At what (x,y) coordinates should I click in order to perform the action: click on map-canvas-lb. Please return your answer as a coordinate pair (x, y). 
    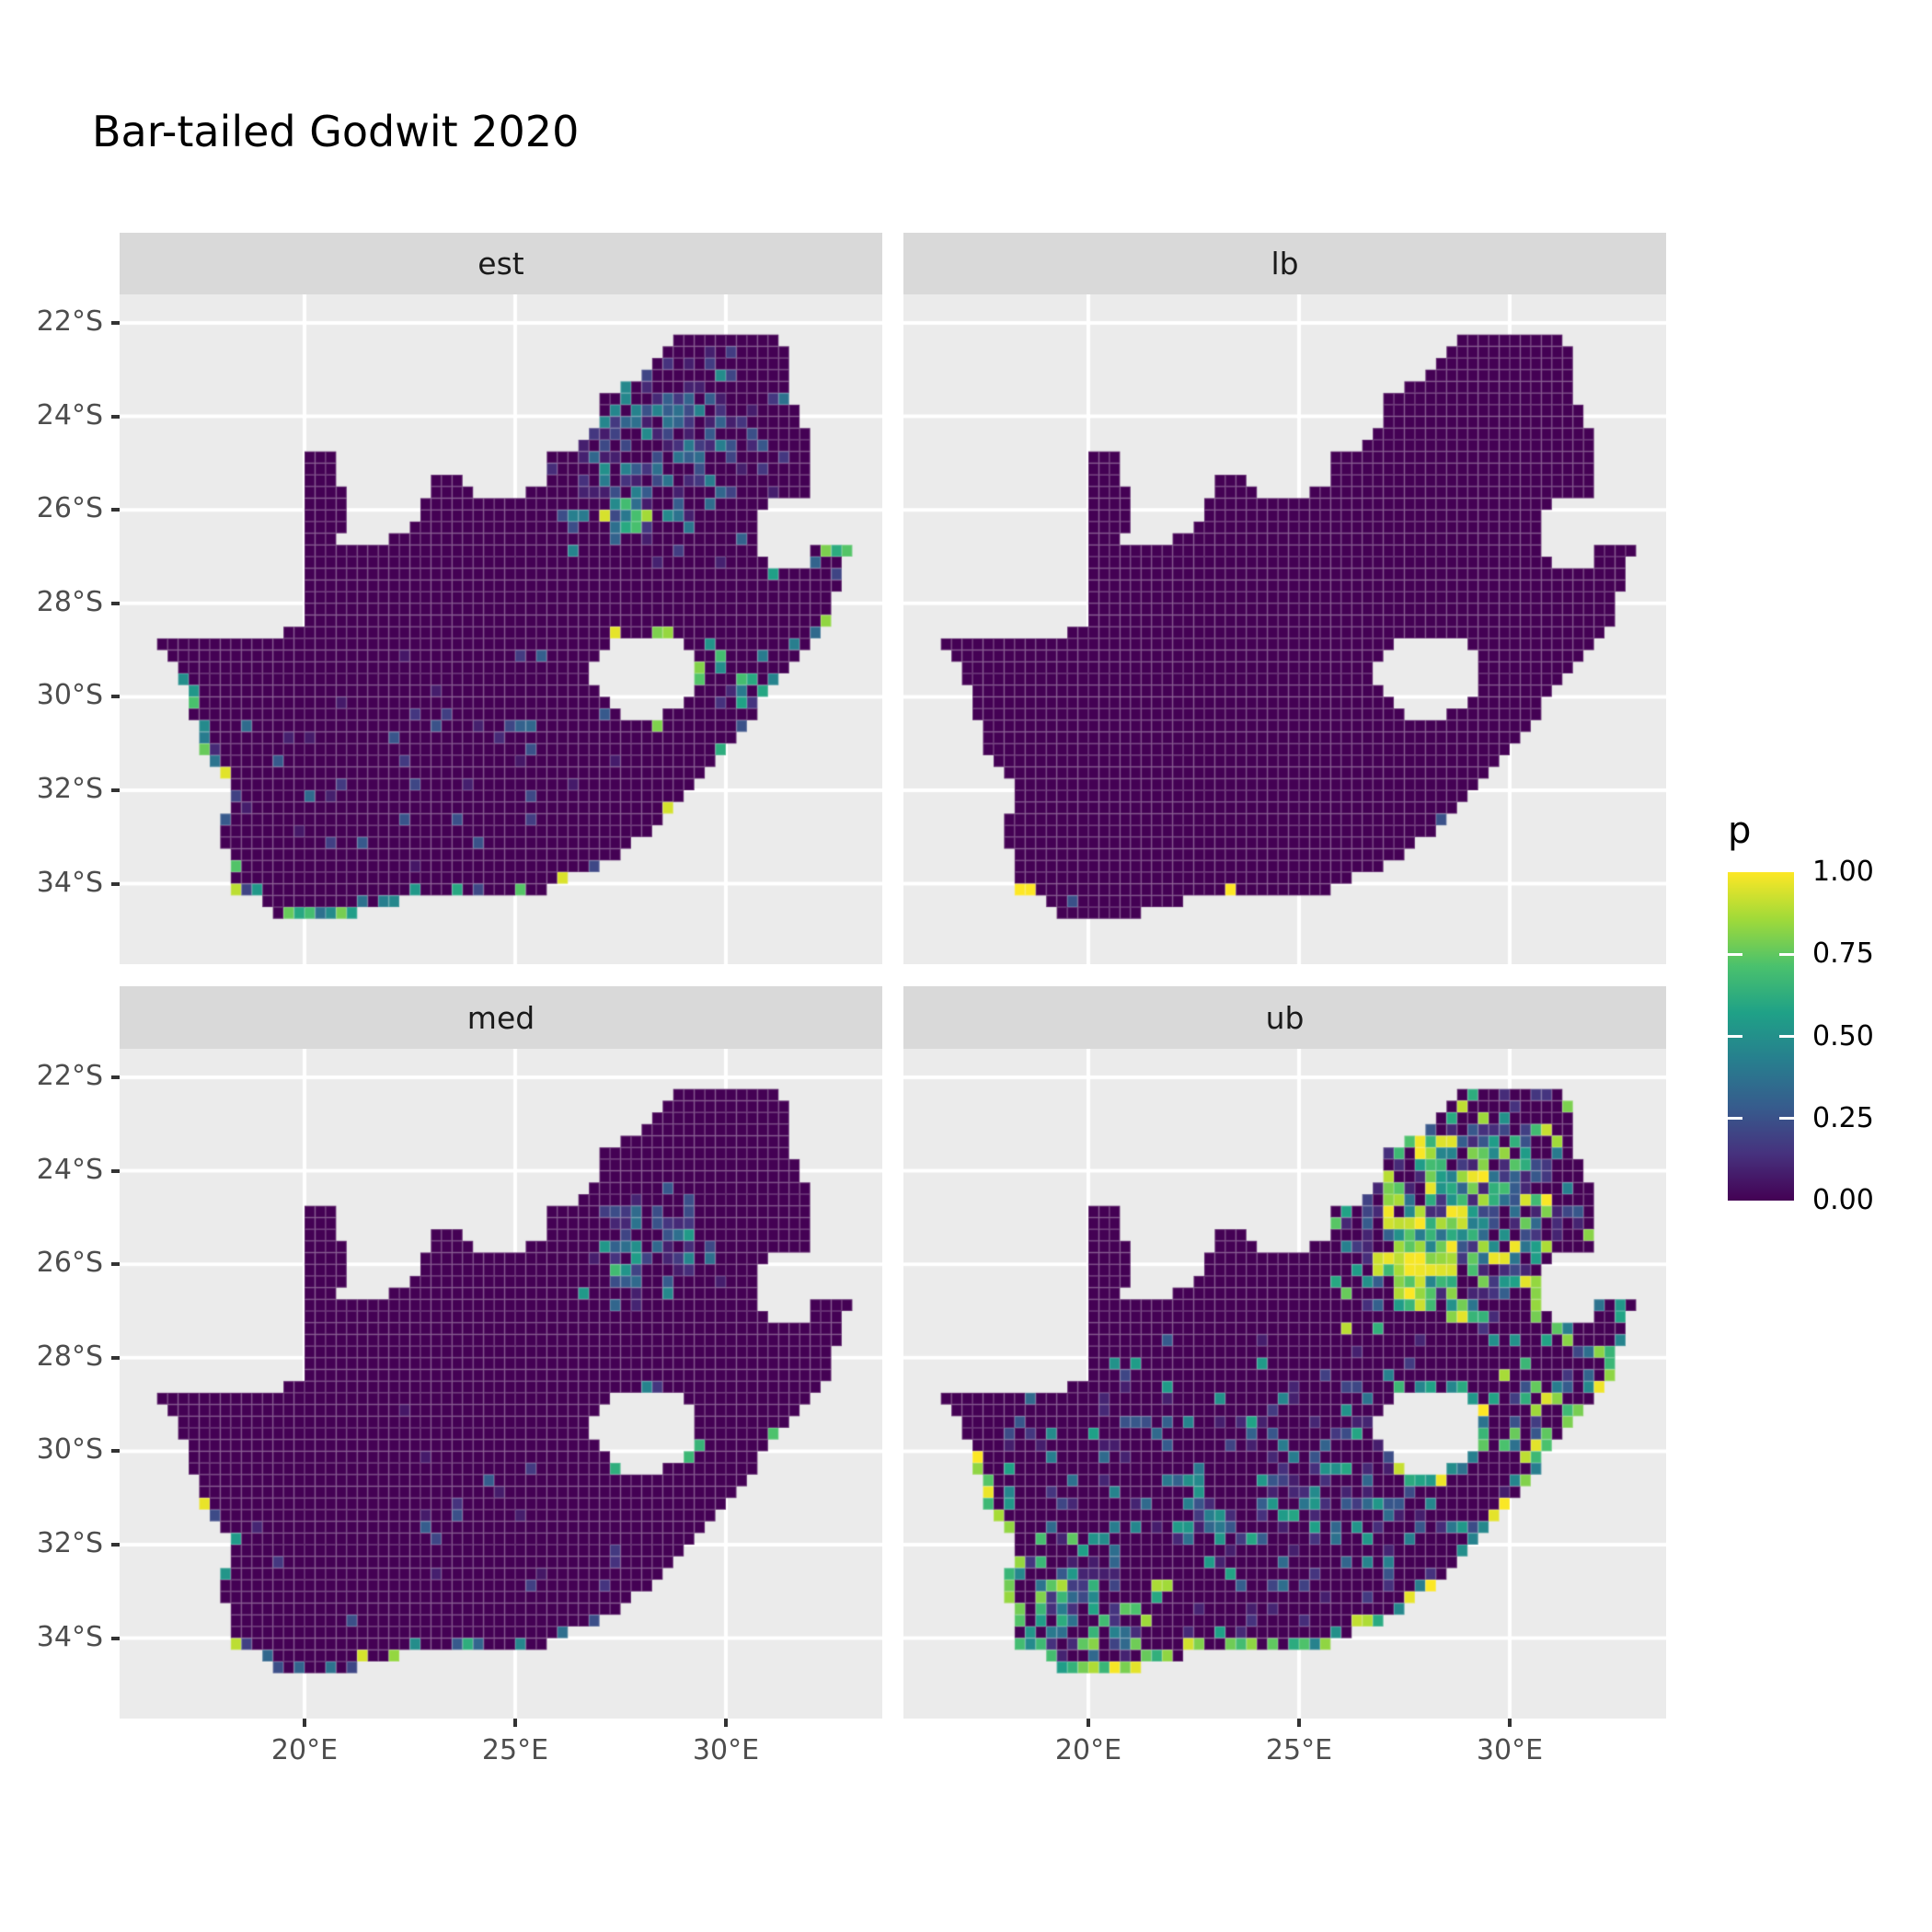
    Looking at the image, I should click on (1284, 629).